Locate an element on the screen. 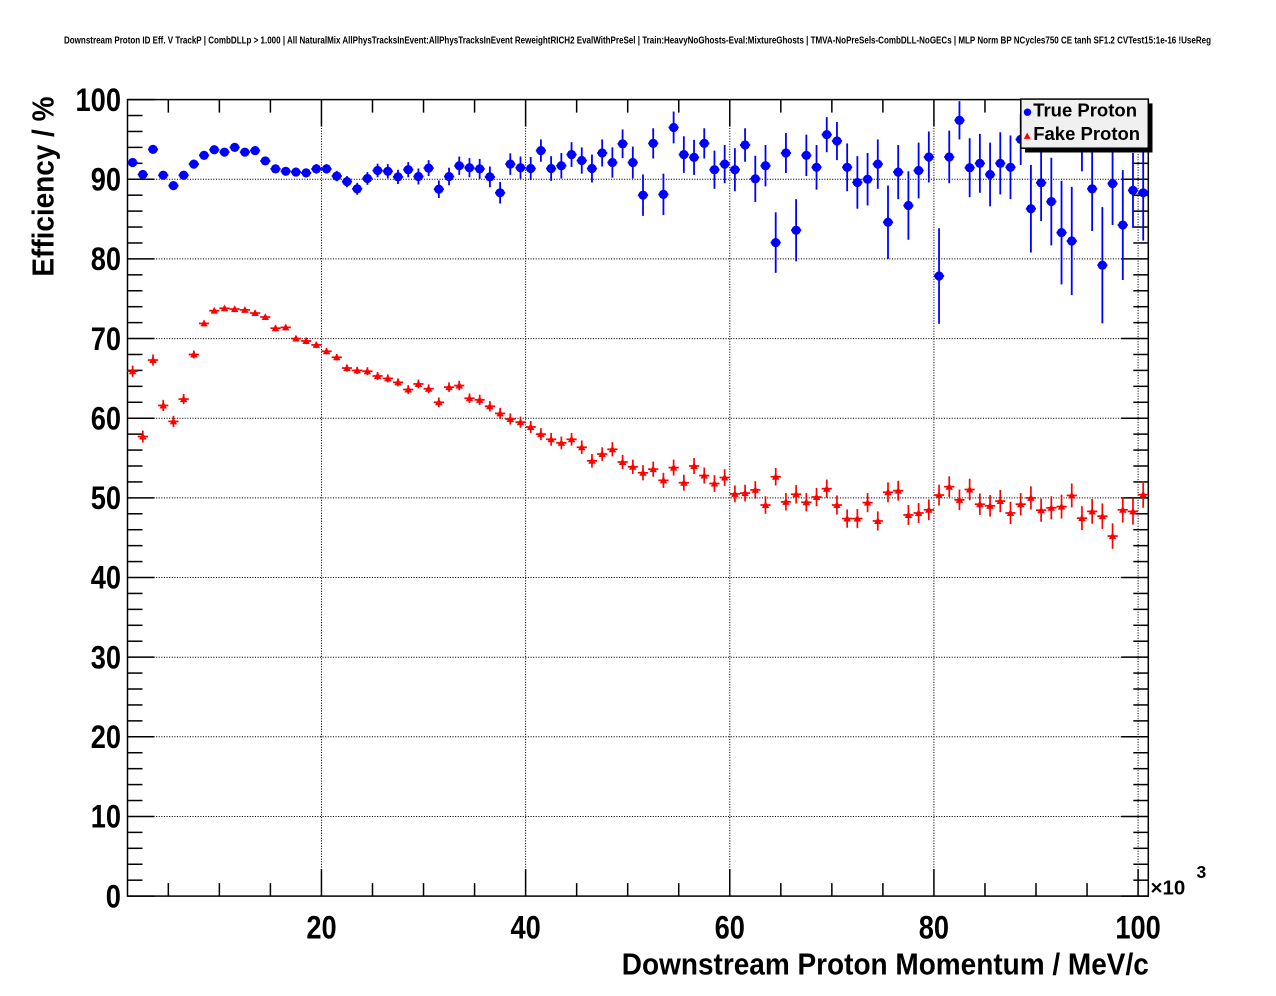 The image size is (1276, 996). svg-text: Fake Proton is located at coordinates (1086, 133).